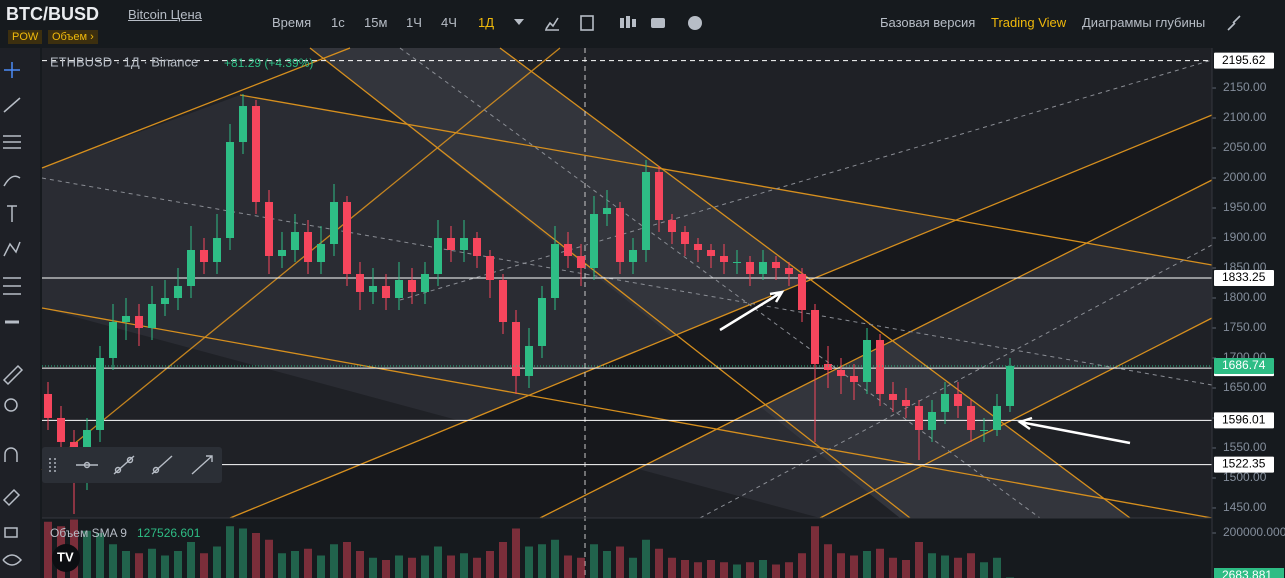  What do you see at coordinates (1244, 464) in the screenshot?
I see `price-label: 1522.35` at bounding box center [1244, 464].